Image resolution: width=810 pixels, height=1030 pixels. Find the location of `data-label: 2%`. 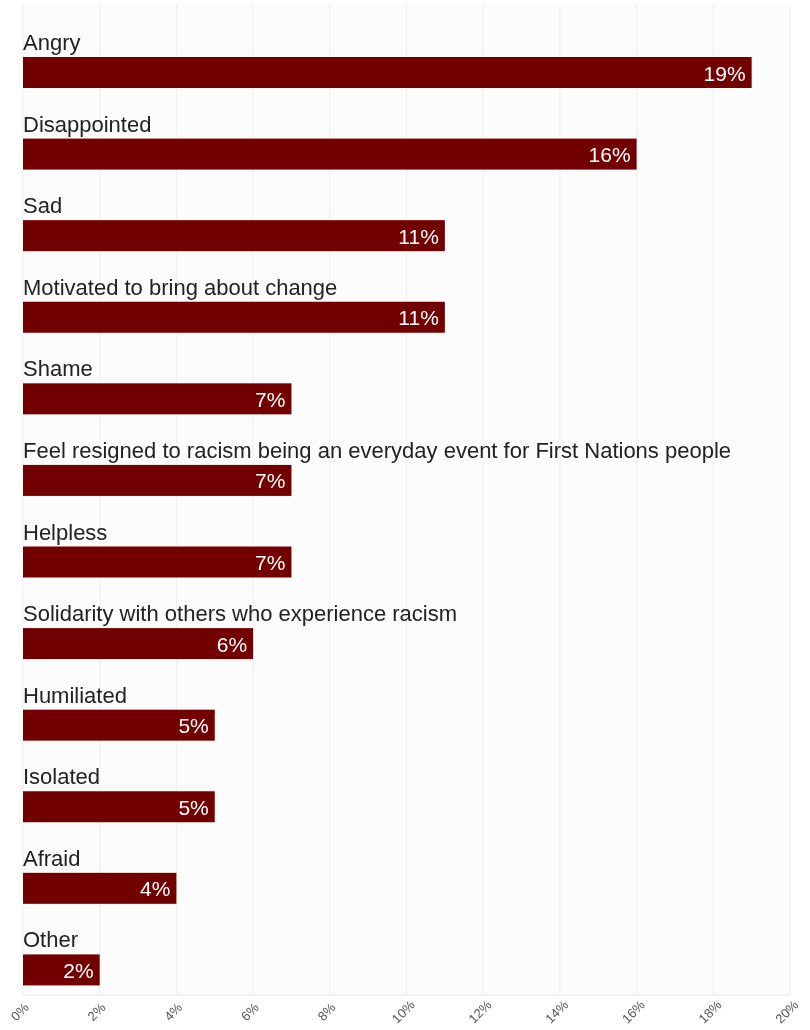

data-label: 2% is located at coordinates (78, 970).